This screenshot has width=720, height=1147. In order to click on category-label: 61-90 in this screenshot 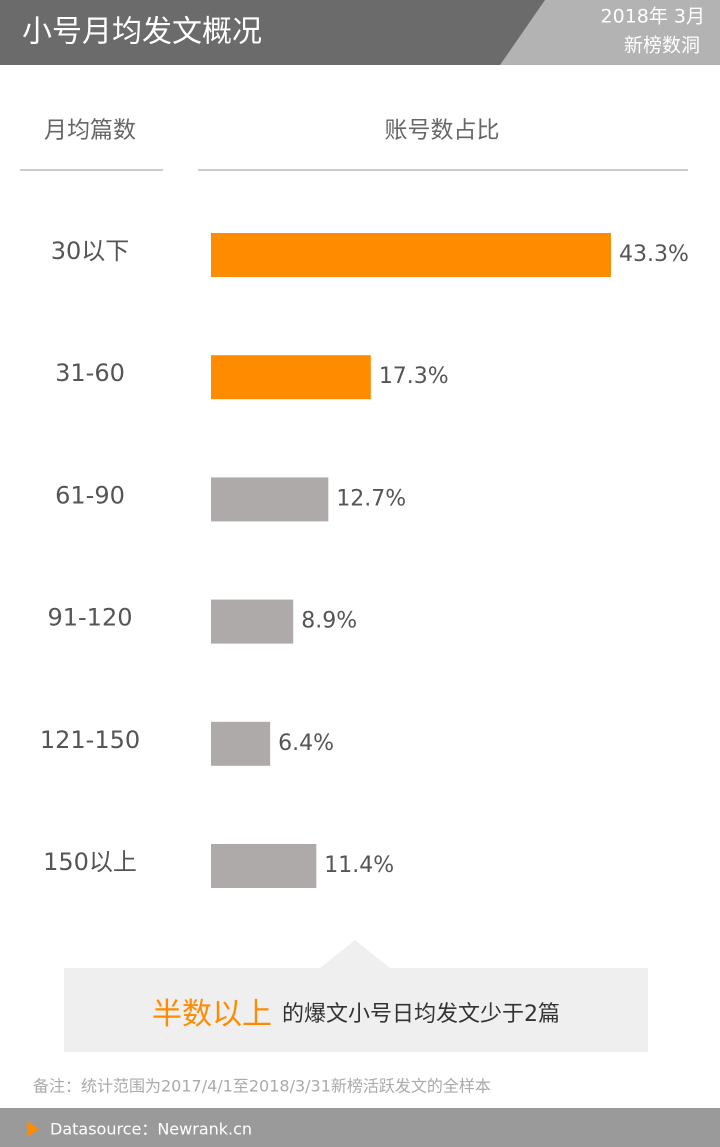, I will do `click(90, 495)`.